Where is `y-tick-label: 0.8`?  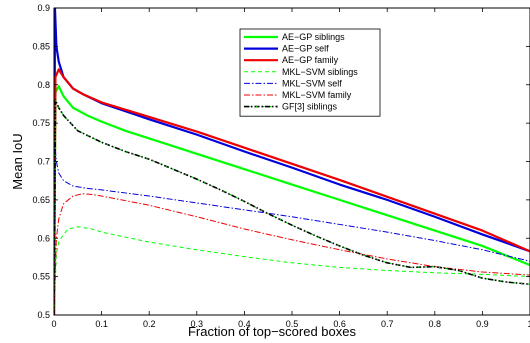
y-tick-label: 0.8 is located at coordinates (43, 85).